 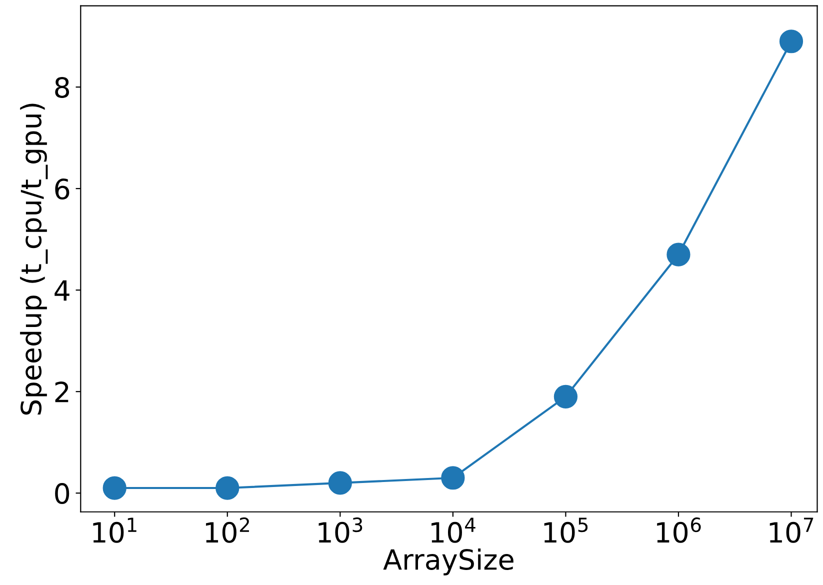 What do you see at coordinates (792, 530) in the screenshot?
I see `x-tick-label: 10$^{7}$` at bounding box center [792, 530].